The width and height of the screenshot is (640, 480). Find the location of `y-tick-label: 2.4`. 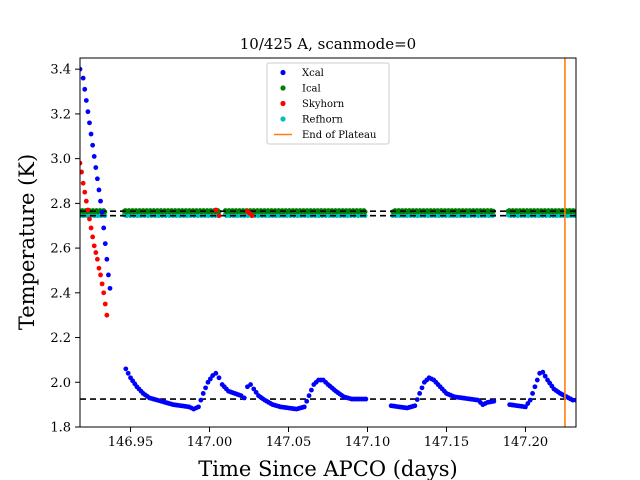

y-tick-label: 2.4 is located at coordinates (60, 293).